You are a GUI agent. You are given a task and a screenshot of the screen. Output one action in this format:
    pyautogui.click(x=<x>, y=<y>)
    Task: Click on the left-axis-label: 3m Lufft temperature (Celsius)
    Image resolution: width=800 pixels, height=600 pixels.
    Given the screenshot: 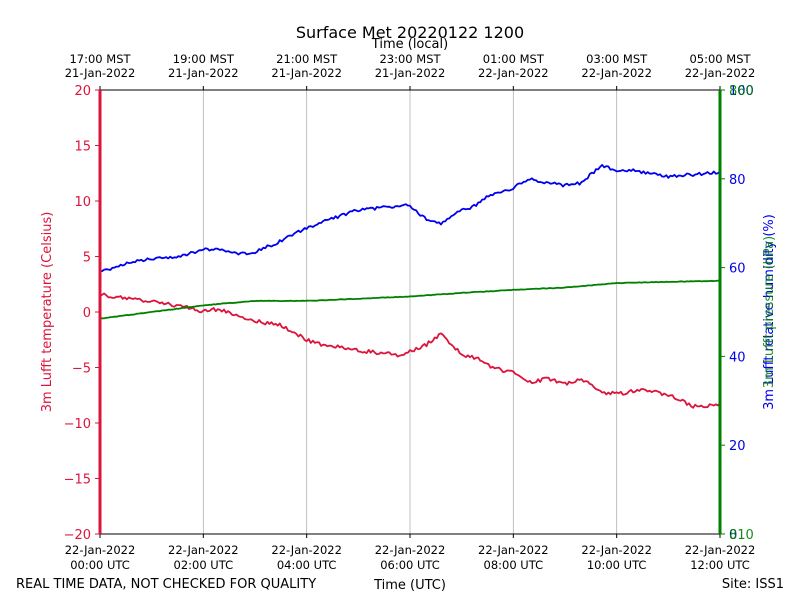 What is the action you would take?
    pyautogui.click(x=47, y=312)
    